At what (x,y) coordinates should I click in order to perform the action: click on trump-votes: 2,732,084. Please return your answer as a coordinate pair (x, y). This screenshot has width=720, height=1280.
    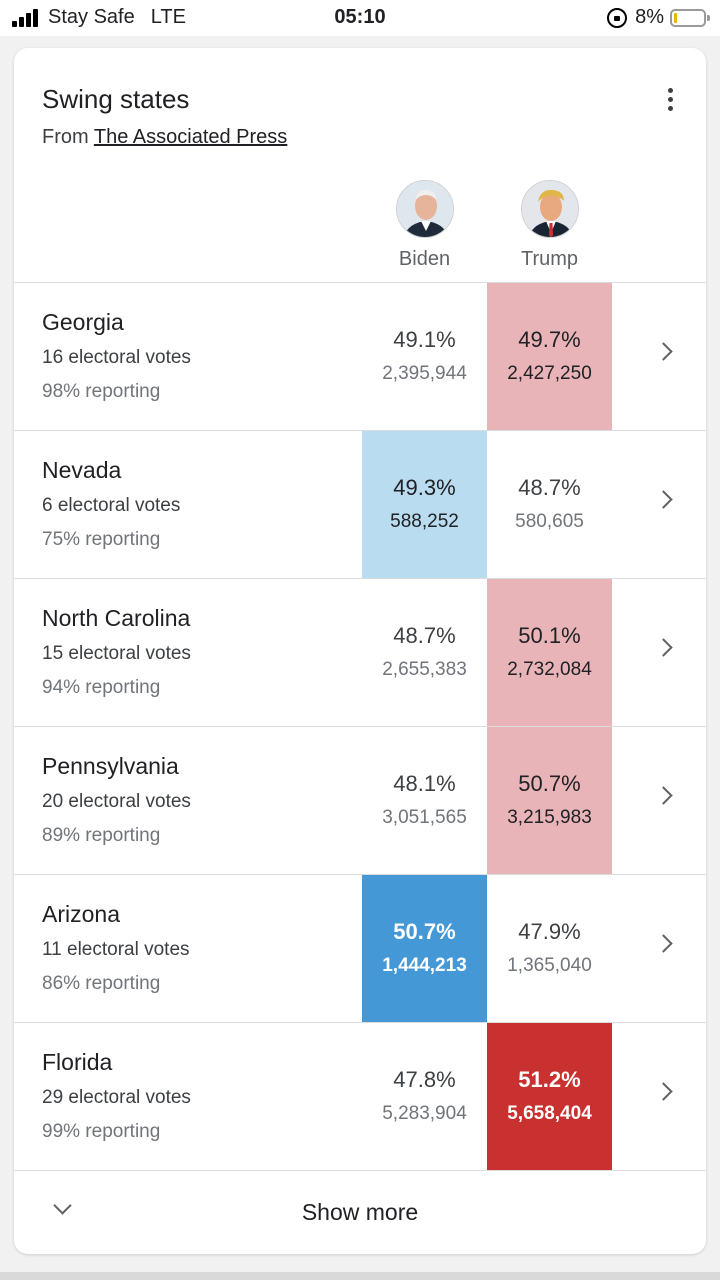
    Looking at the image, I should click on (549, 669).